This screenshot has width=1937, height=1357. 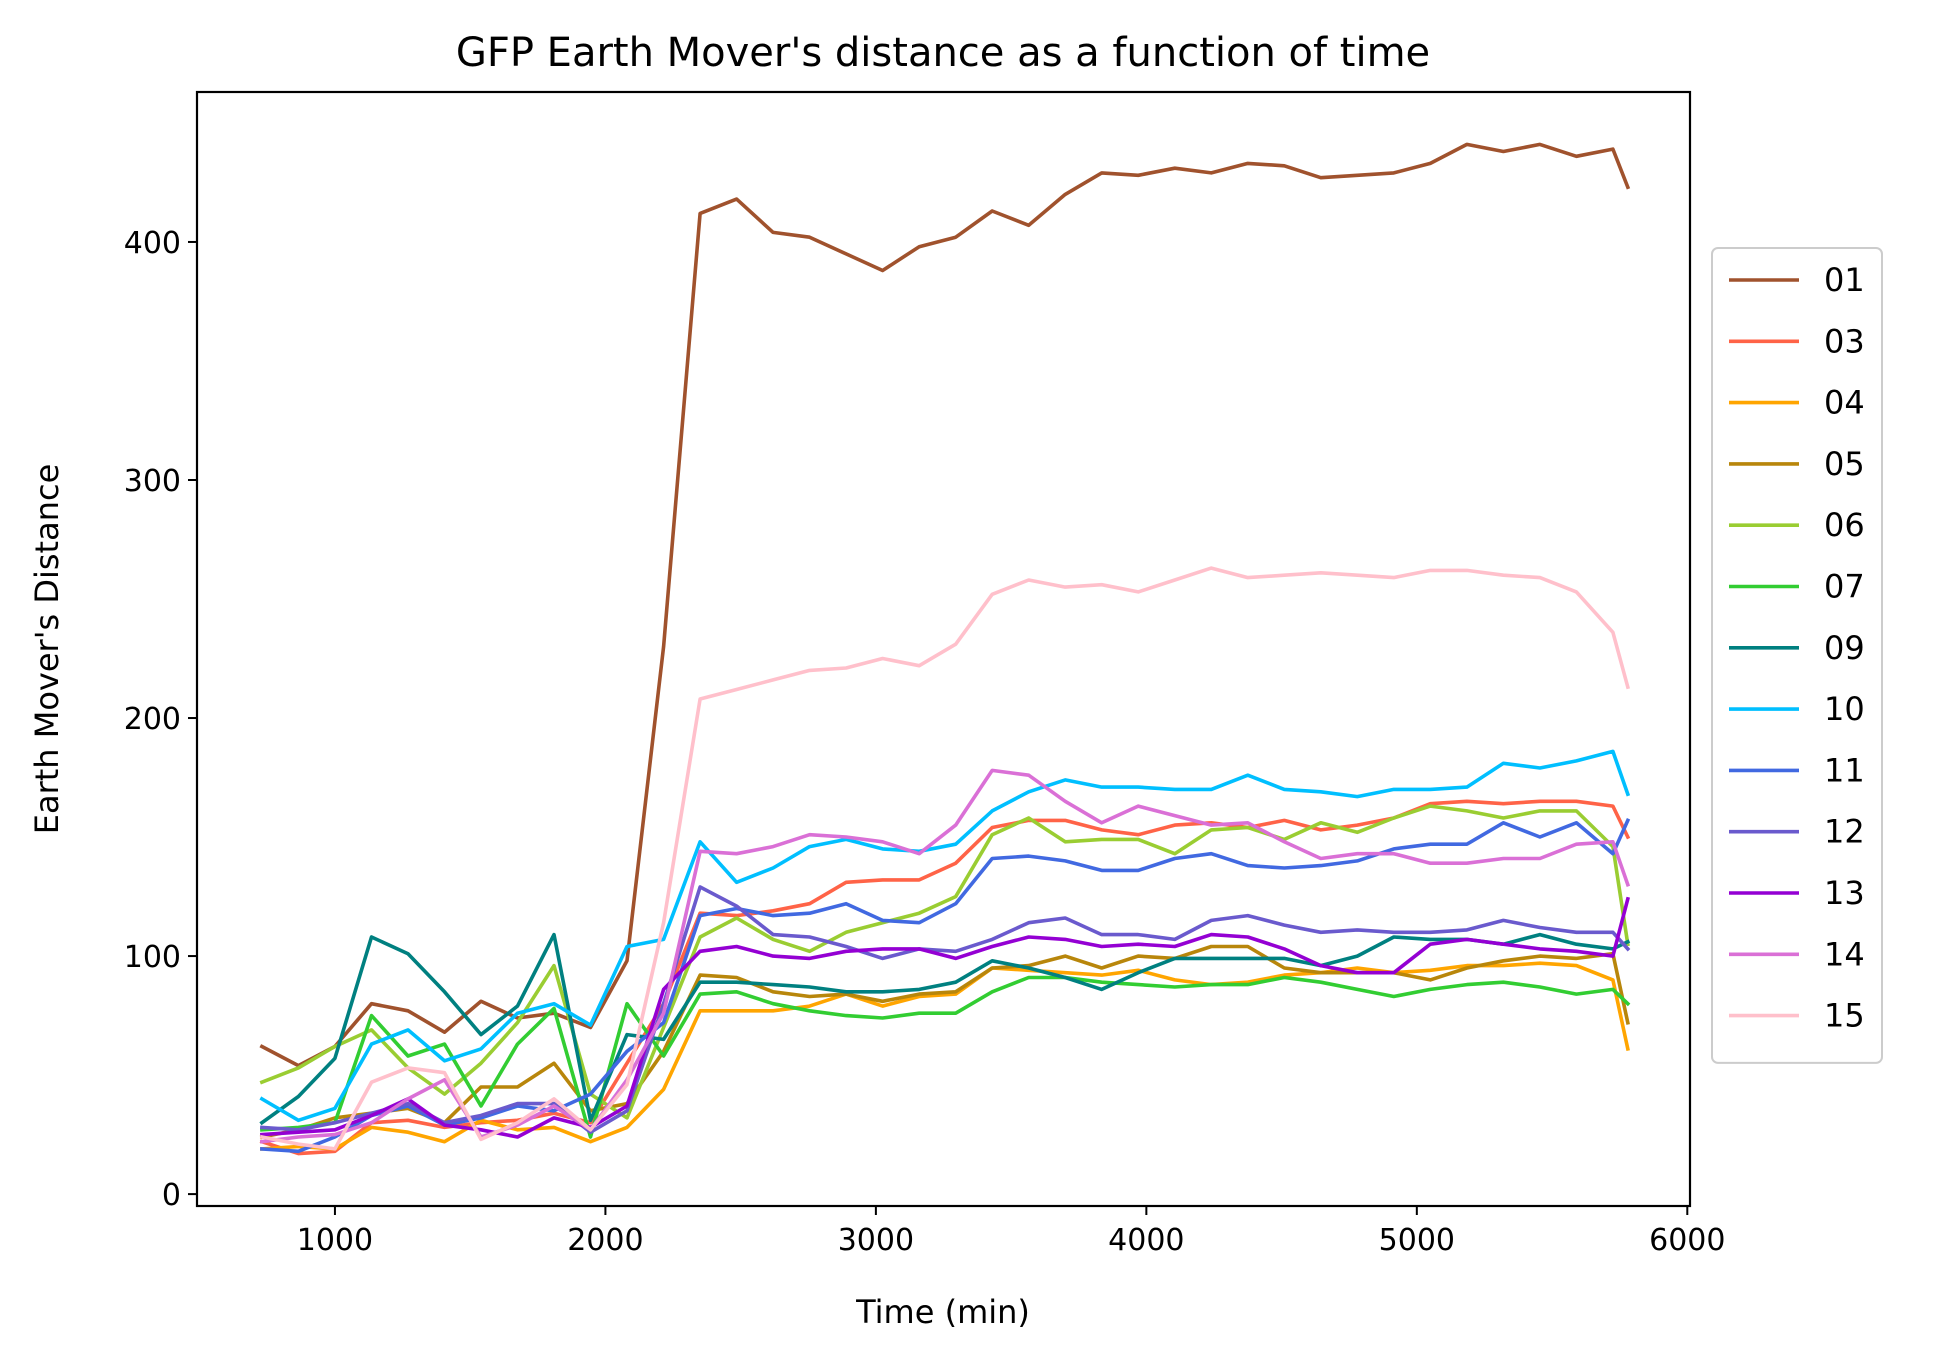 What do you see at coordinates (47, 649) in the screenshot?
I see `y-axis-label: Earth Mover's Distance` at bounding box center [47, 649].